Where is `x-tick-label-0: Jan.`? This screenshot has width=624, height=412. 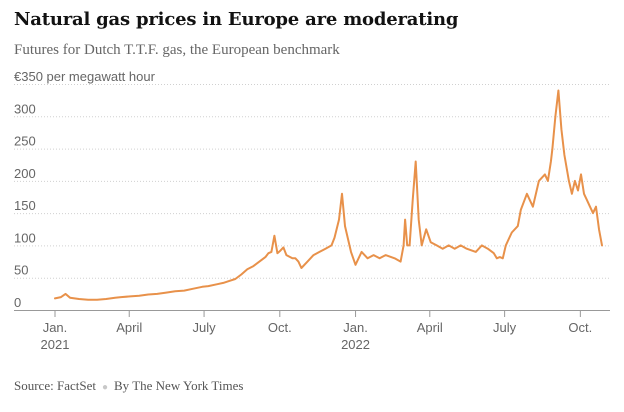
x-tick-label-0: Jan. is located at coordinates (55, 327).